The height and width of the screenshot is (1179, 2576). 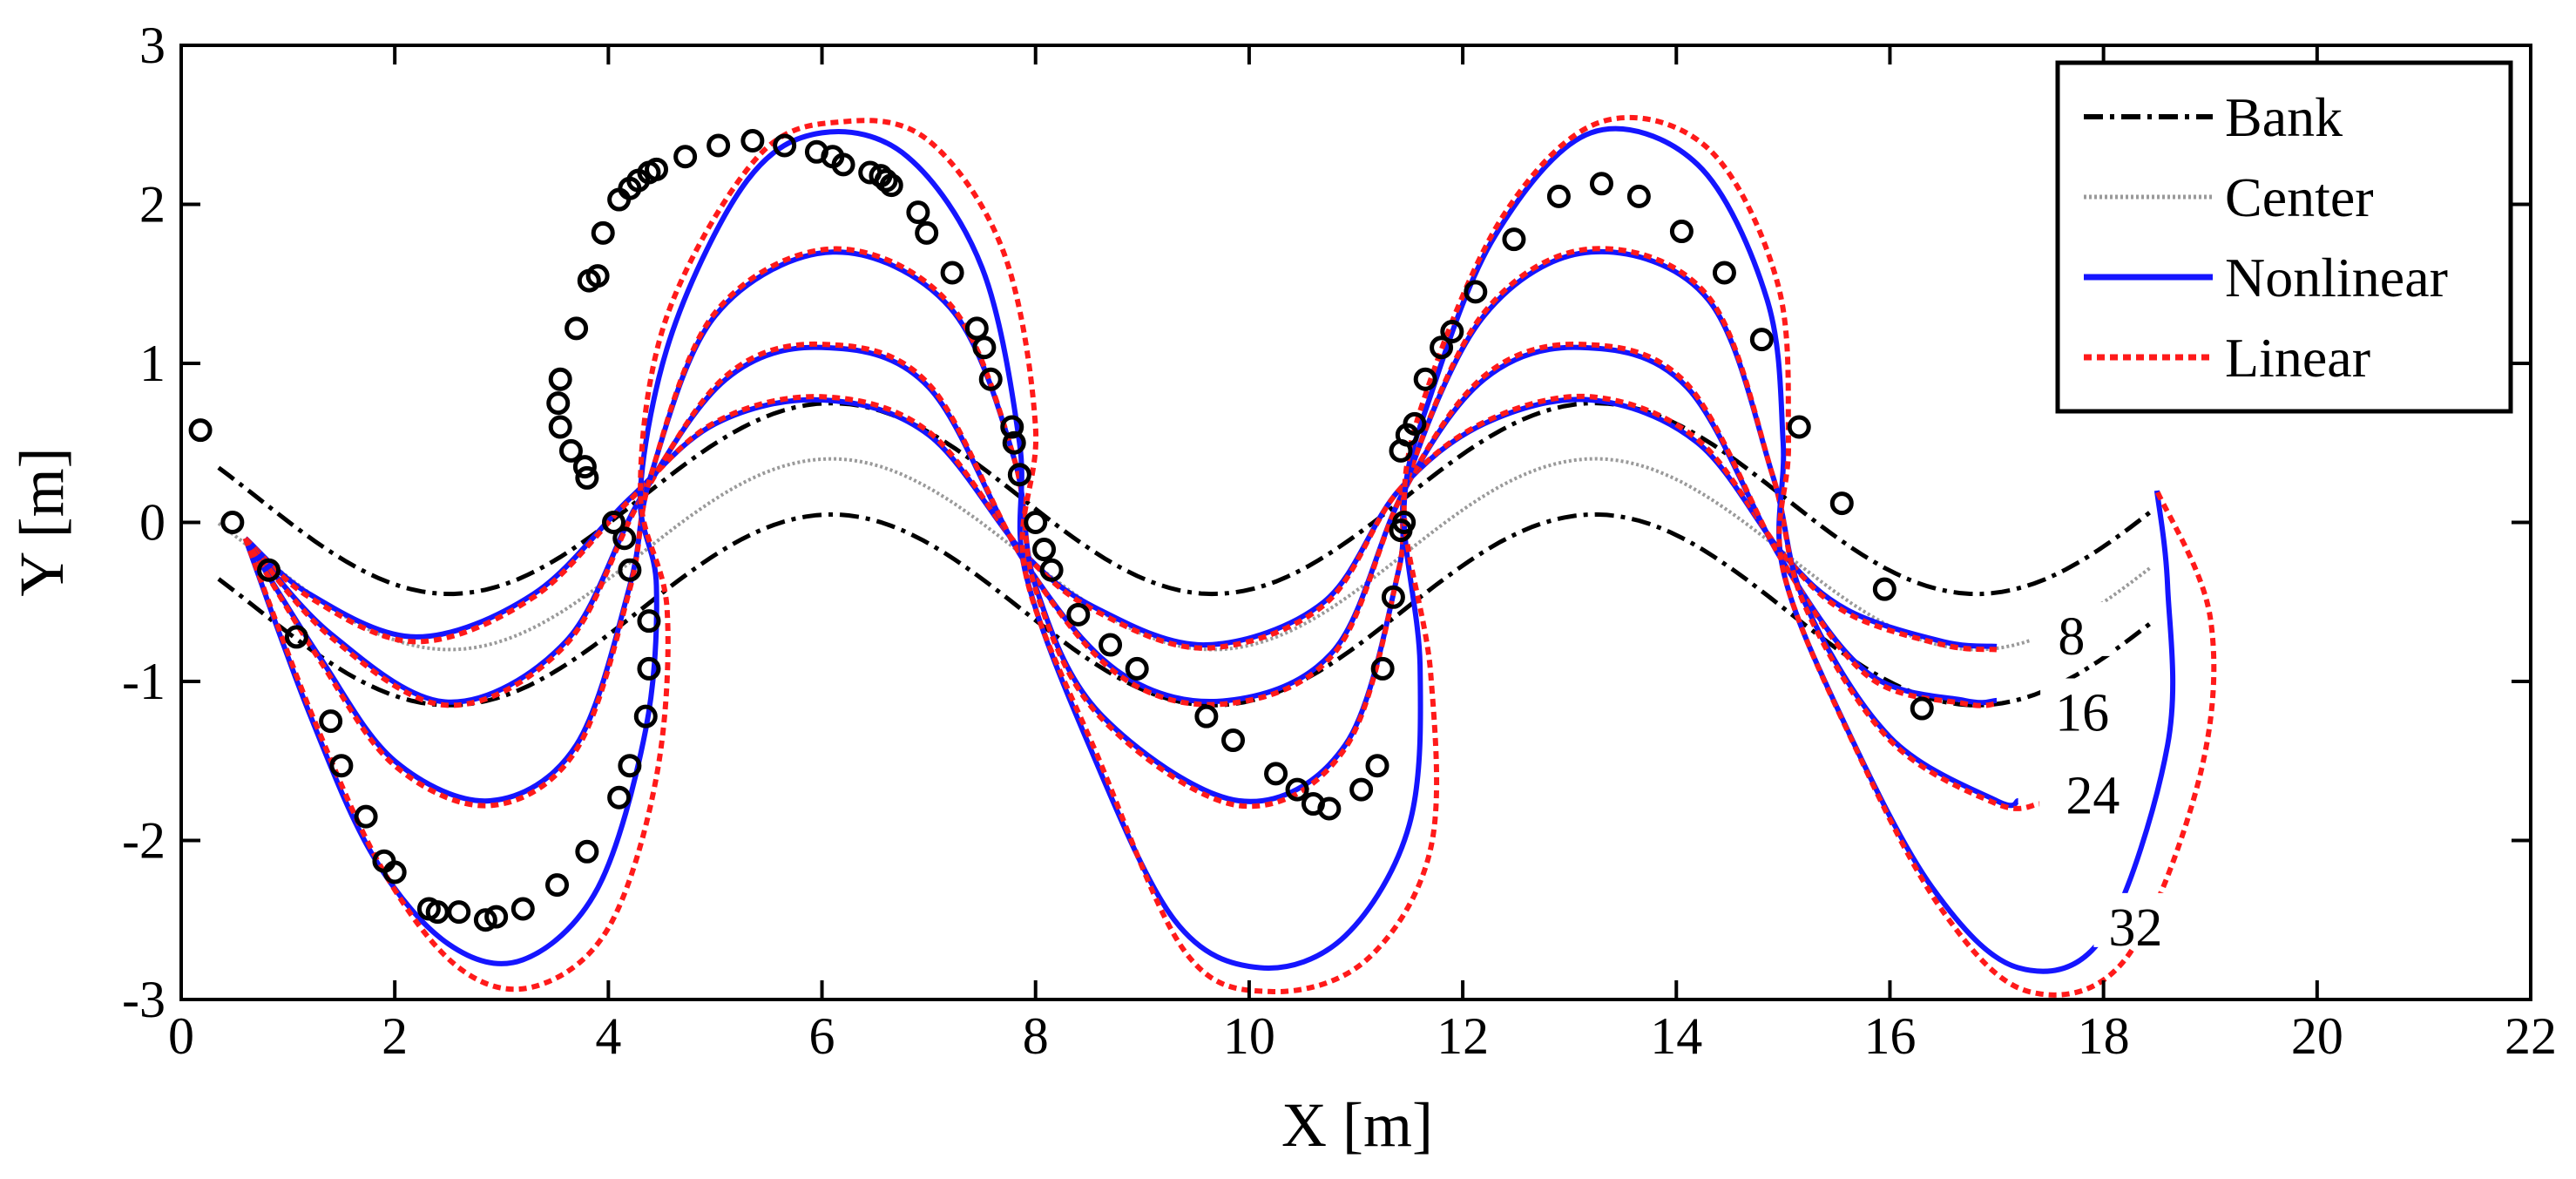 I want to click on legend: Bank Center Nonlinear Linear, so click(x=2284, y=237).